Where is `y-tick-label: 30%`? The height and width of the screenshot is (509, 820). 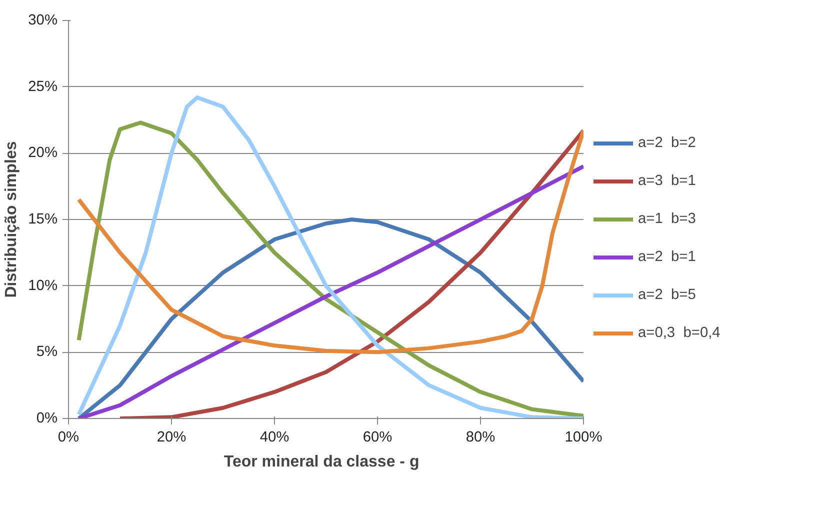
y-tick-label: 30% is located at coordinates (43, 20).